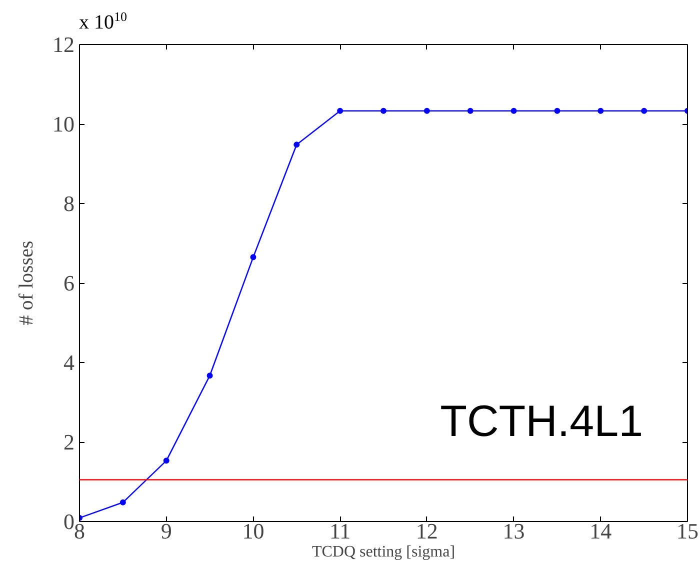 The width and height of the screenshot is (700, 581). I want to click on y-tick-label: 8, so click(69, 203).